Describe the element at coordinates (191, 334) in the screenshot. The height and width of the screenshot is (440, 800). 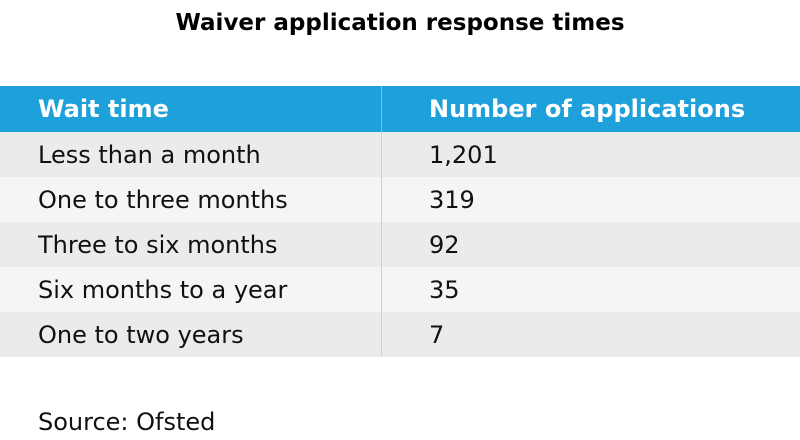
I see `wait-time-cell: One to two years` at that location.